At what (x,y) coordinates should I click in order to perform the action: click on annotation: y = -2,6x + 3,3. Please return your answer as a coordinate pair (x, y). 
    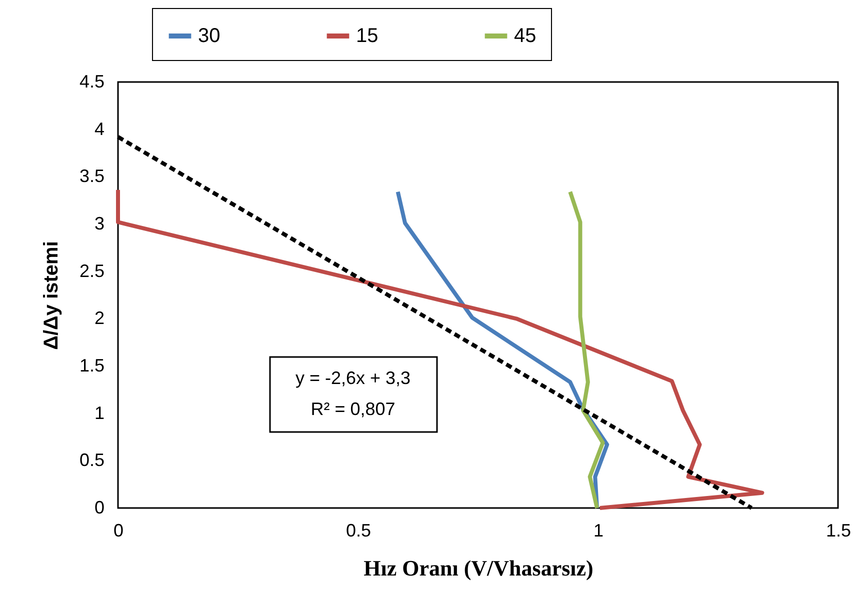
    Looking at the image, I should click on (353, 378).